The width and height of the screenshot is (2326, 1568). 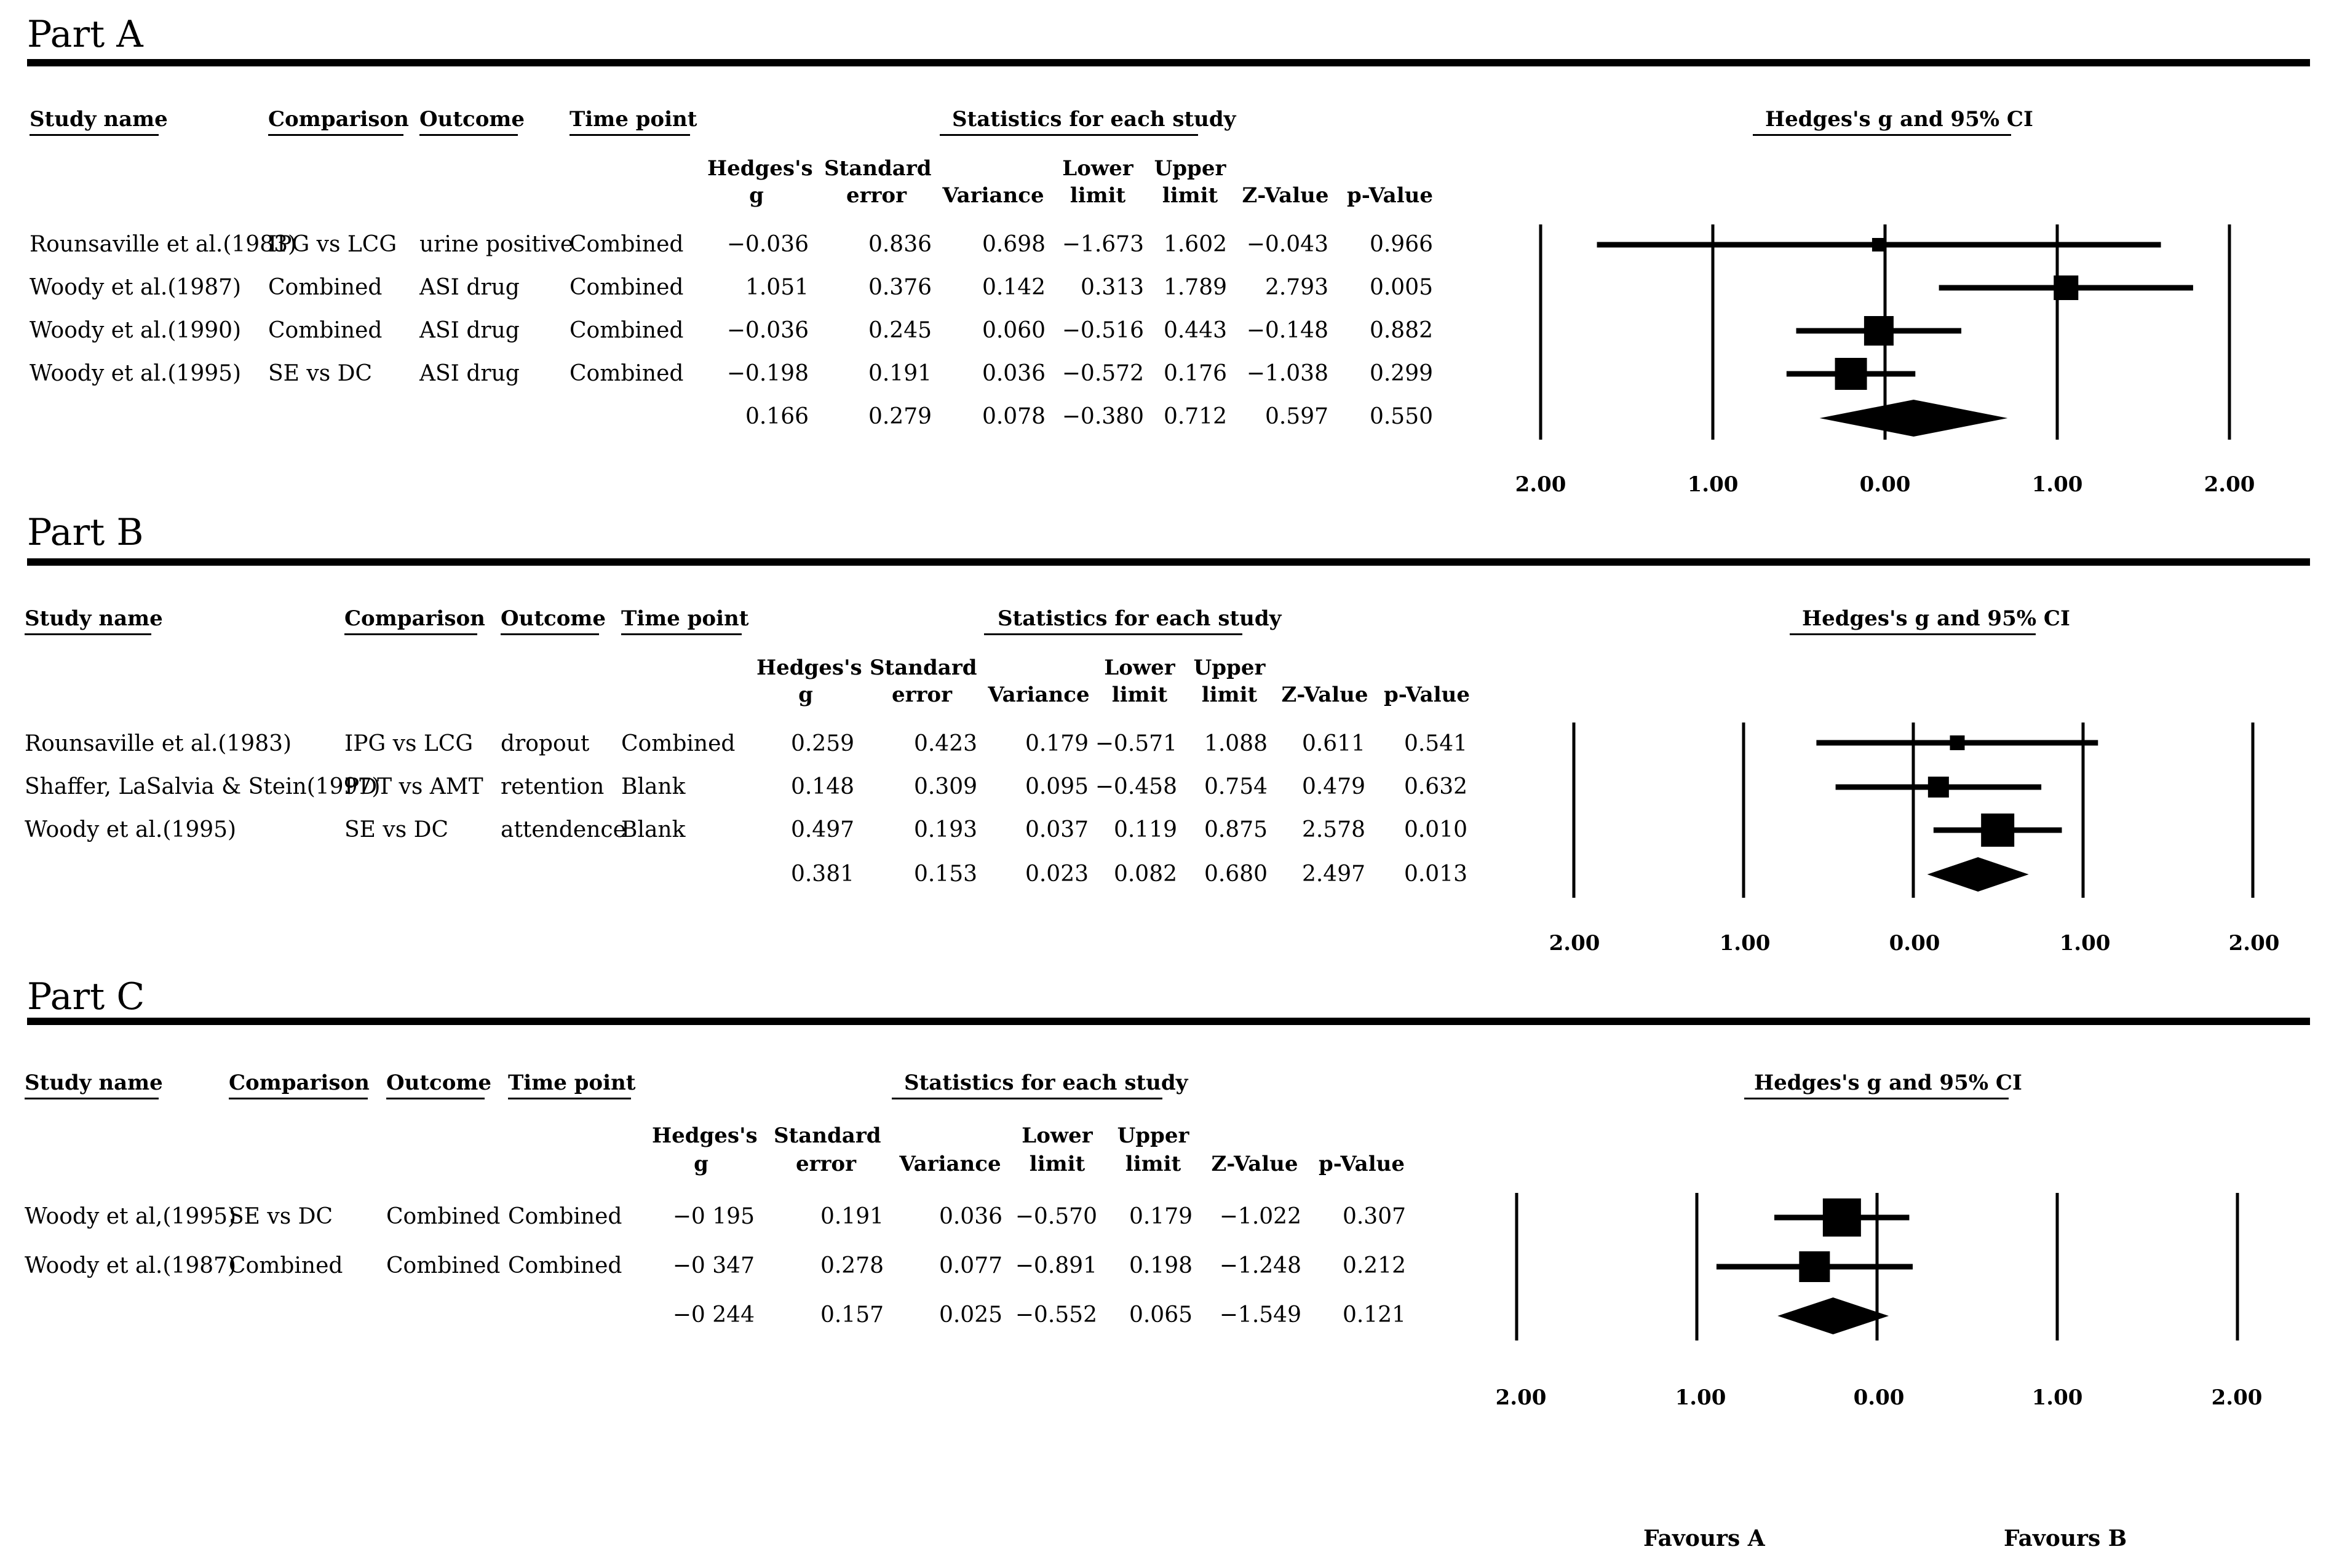 I want to click on favours-a-label: Favours A, so click(x=1704, y=1538).